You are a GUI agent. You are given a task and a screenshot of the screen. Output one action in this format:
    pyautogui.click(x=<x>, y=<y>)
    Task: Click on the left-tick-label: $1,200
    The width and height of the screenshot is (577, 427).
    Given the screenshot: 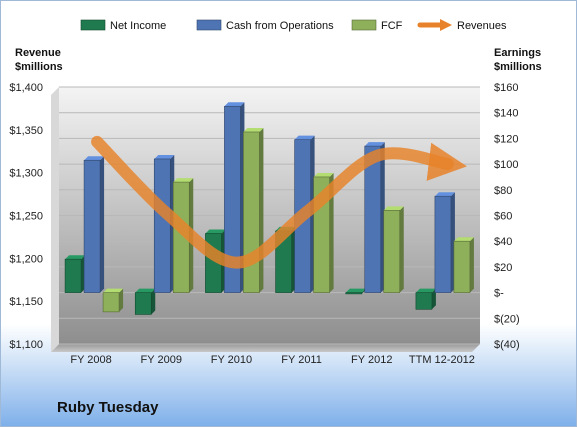 What is the action you would take?
    pyautogui.click(x=26, y=259)
    